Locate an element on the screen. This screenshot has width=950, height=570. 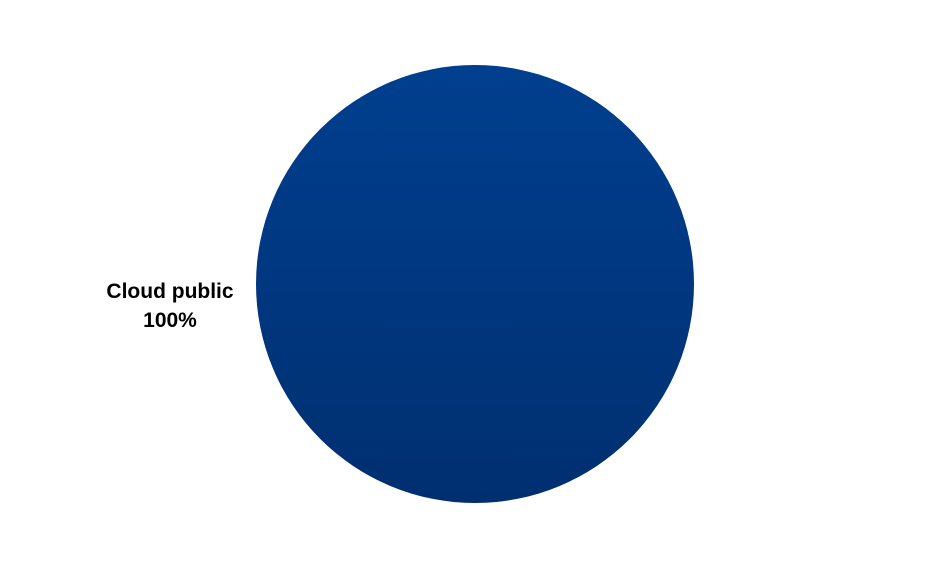
pie-labels: Cloud public 100% is located at coordinates (169, 306).